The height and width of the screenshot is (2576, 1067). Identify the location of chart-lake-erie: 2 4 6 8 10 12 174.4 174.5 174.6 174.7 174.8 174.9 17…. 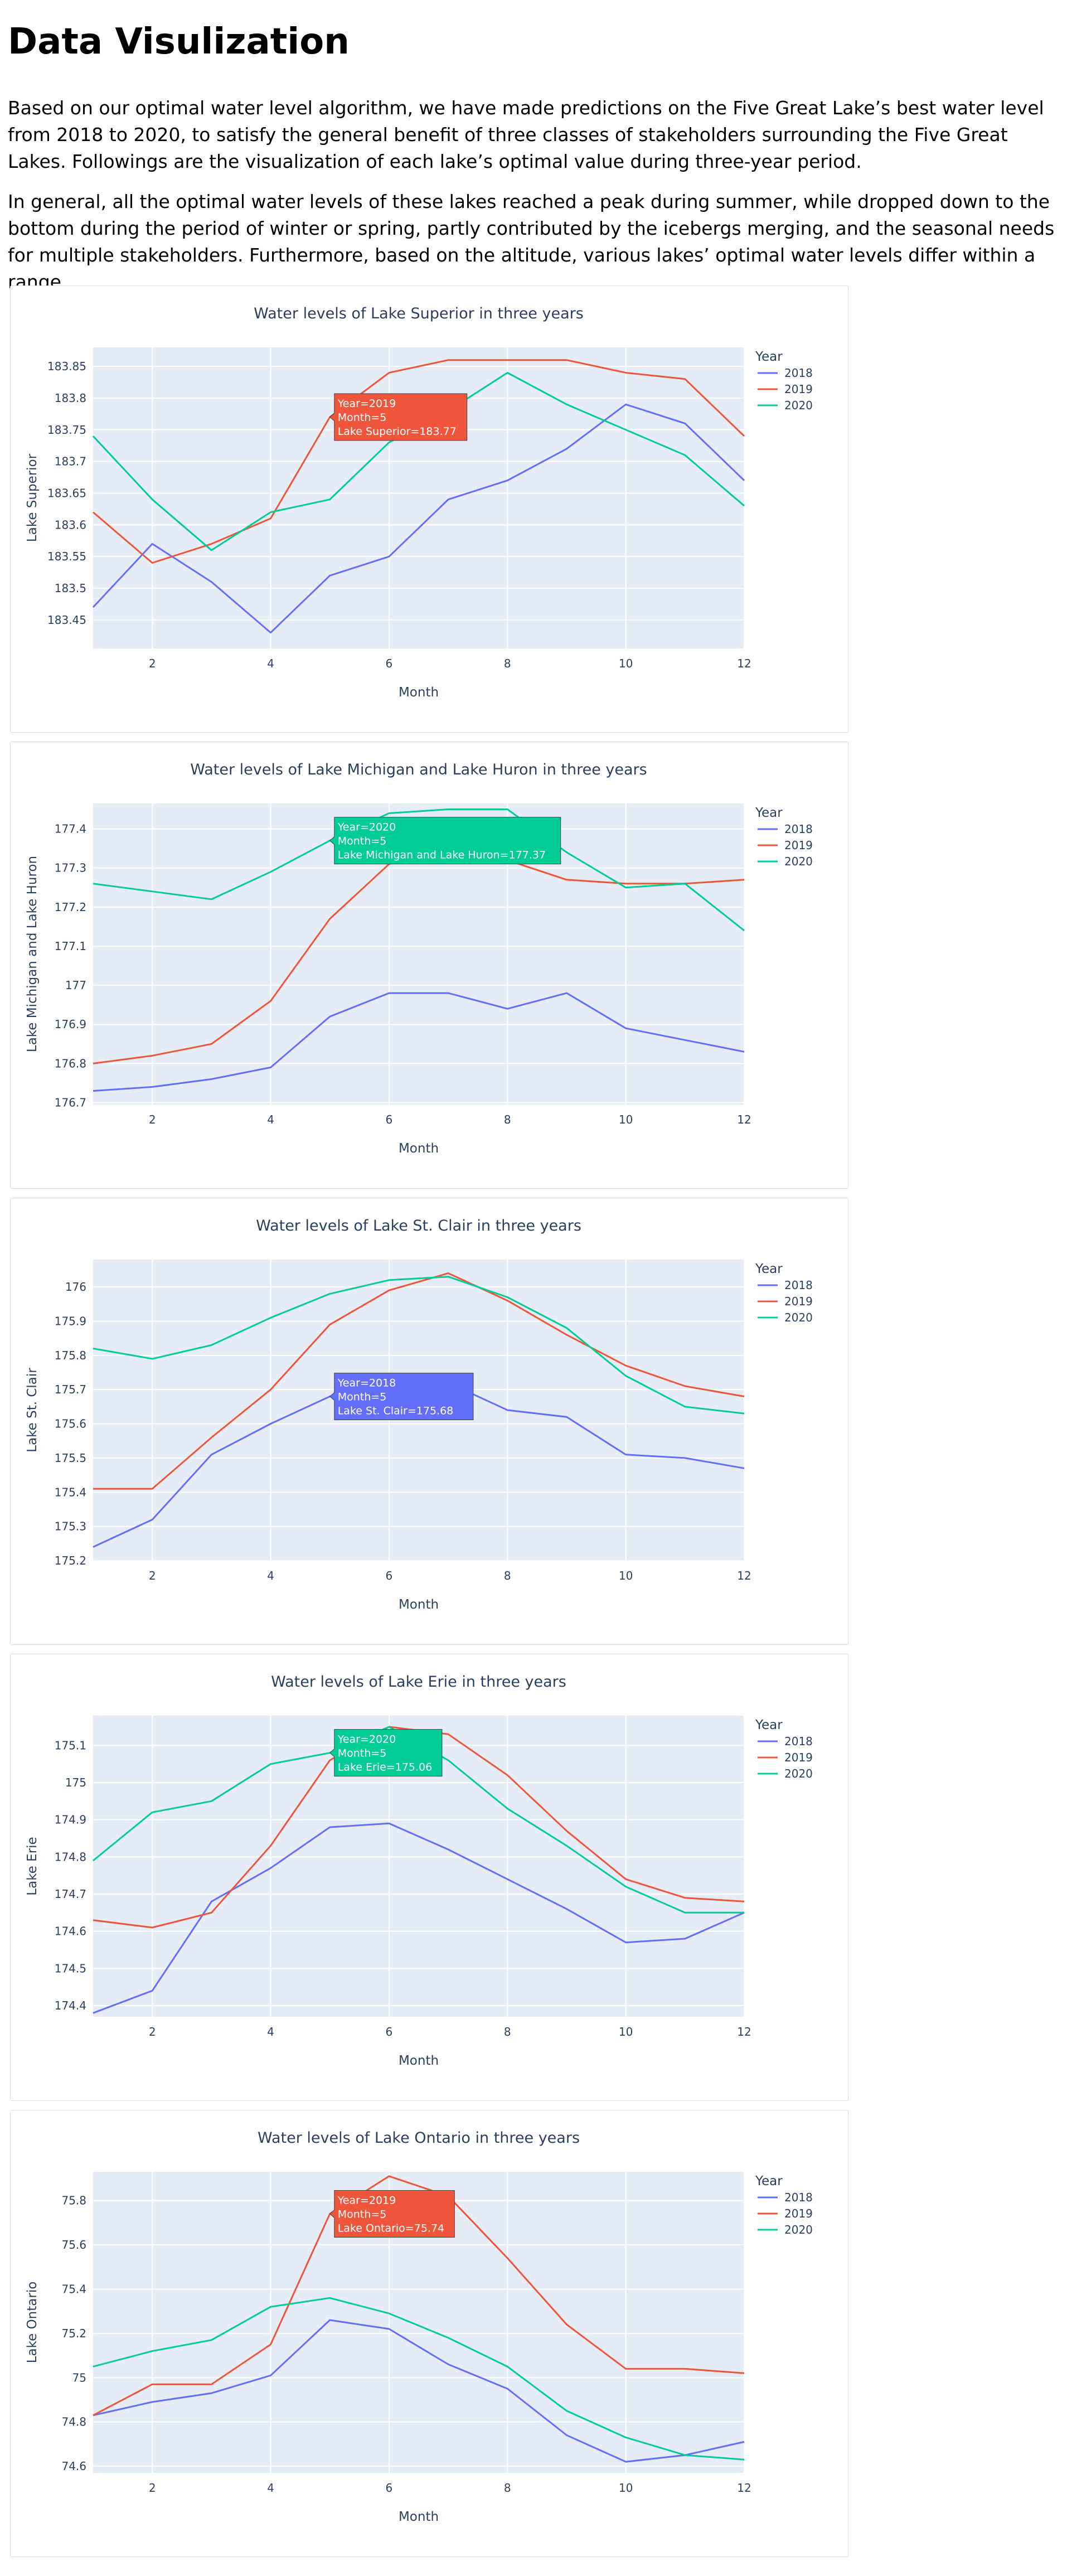
(429, 1877).